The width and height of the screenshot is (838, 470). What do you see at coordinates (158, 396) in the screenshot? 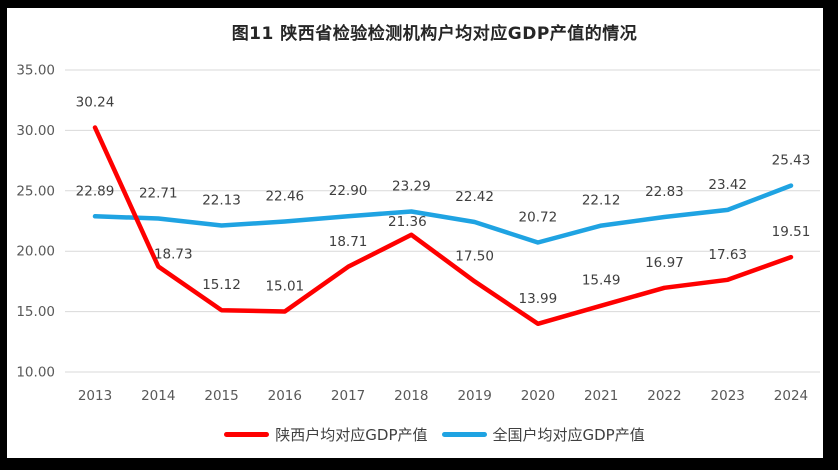
I see `x-axis-tick-label: 2014` at bounding box center [158, 396].